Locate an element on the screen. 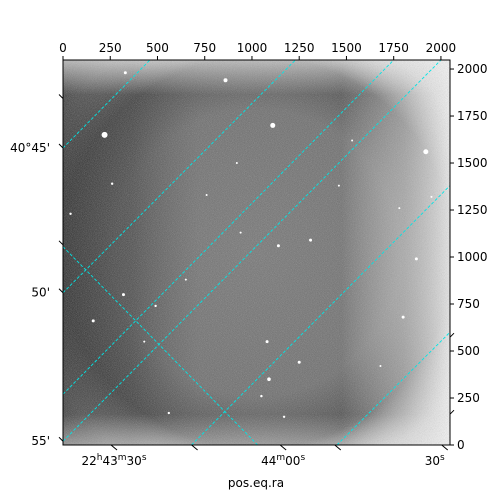  dec-tick-label-2: 55' is located at coordinates (40, 441).